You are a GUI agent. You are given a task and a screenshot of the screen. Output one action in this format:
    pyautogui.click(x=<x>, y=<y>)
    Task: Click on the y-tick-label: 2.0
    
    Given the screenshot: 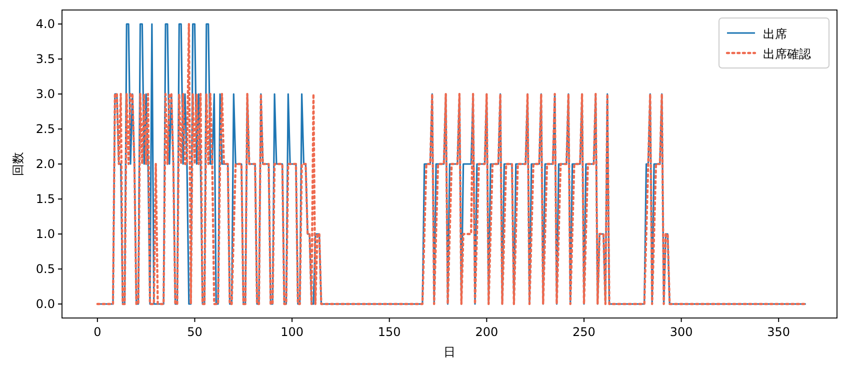 What is the action you would take?
    pyautogui.click(x=45, y=164)
    